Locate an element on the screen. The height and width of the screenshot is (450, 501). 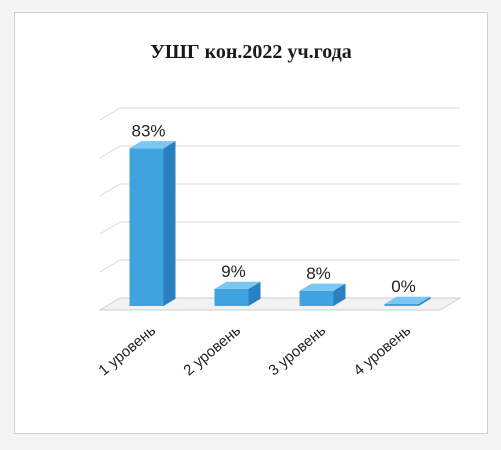
category-ticks: 1 уровень 2 уровень 3 уровень 4 уровень is located at coordinates (254, 350).